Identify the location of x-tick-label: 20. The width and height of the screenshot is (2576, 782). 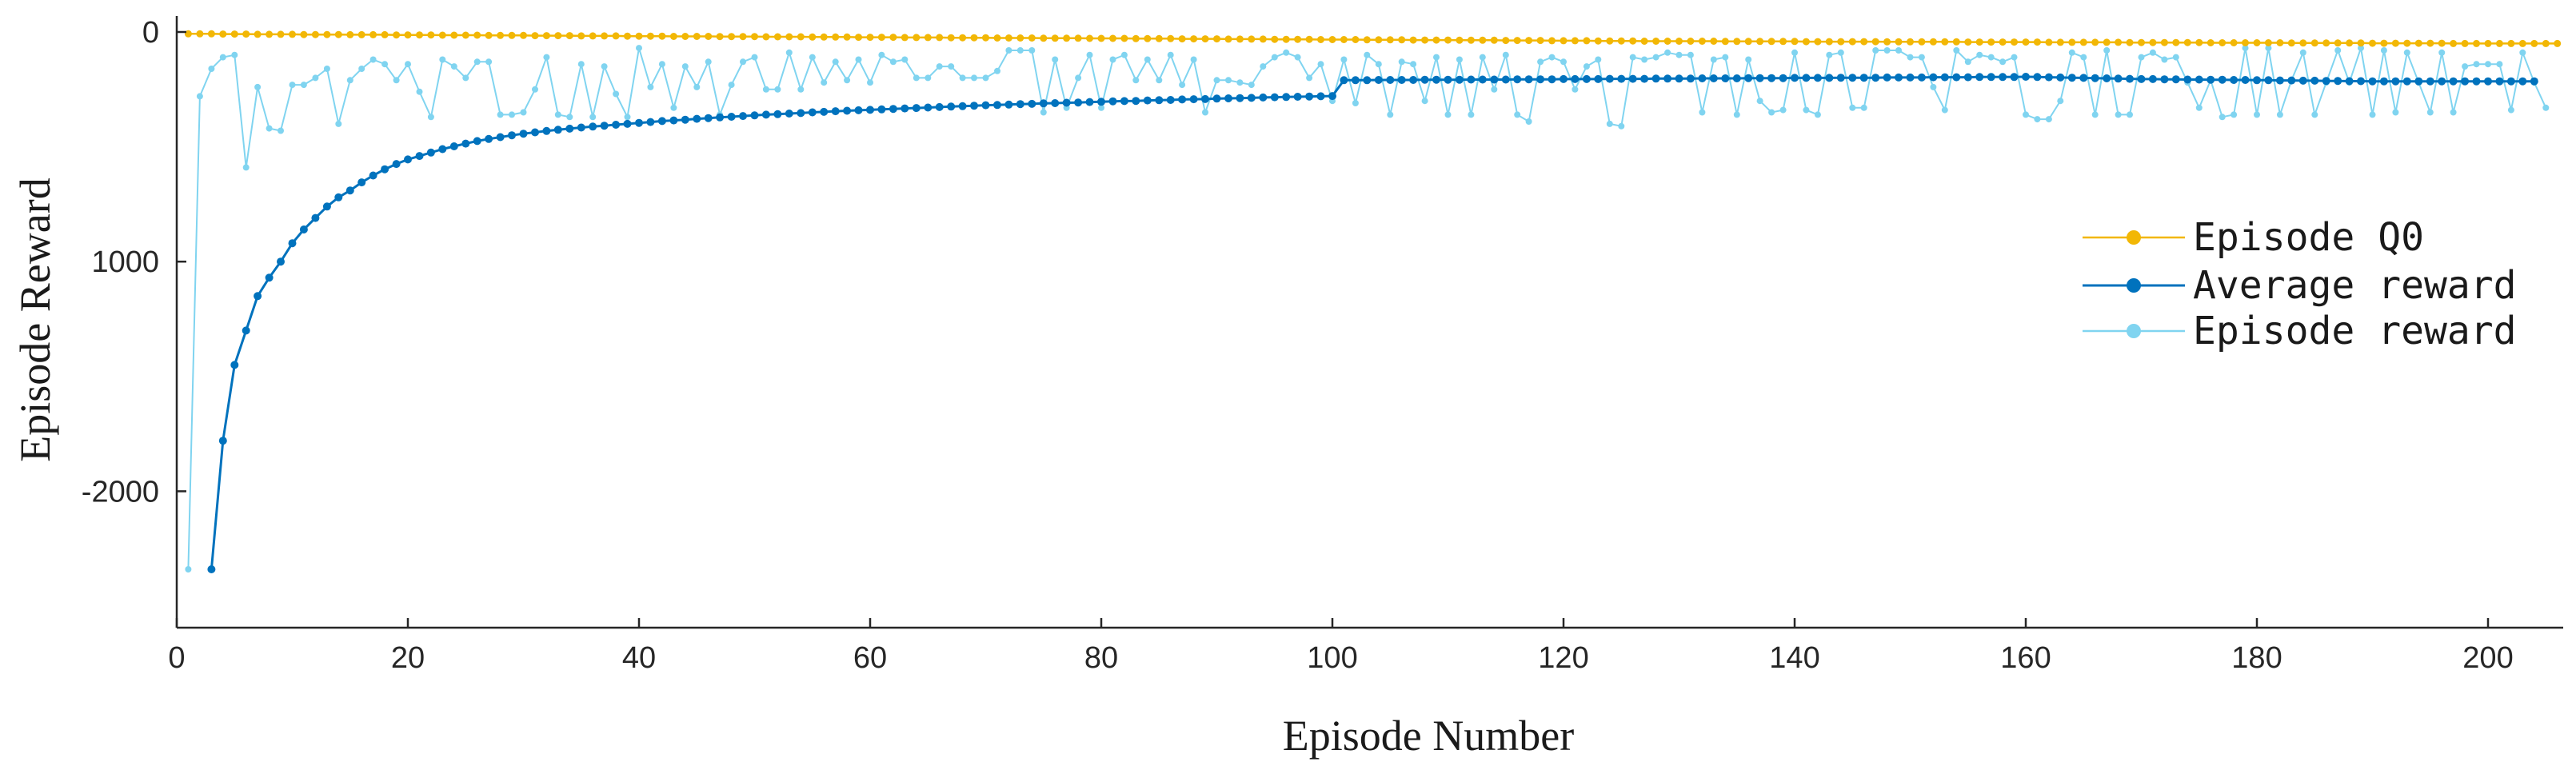
(408, 658).